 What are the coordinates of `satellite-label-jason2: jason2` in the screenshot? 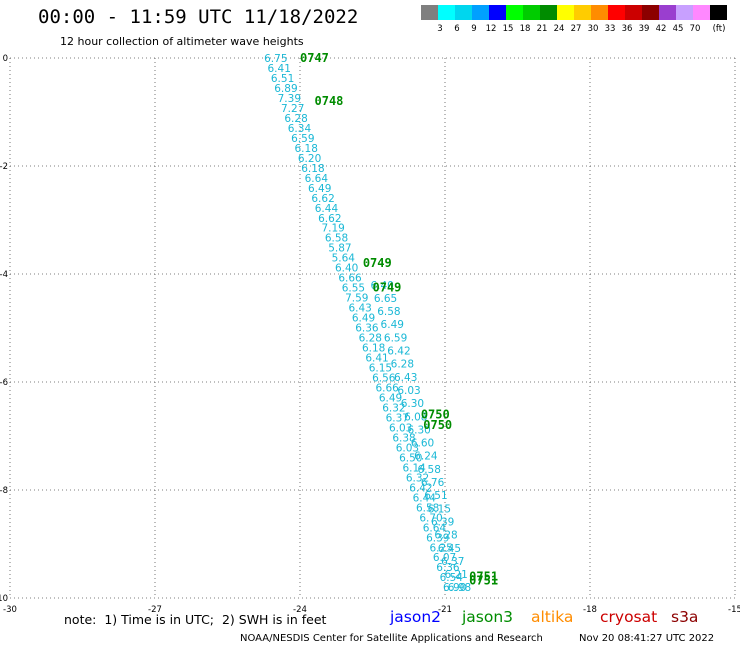 It's located at (416, 617).